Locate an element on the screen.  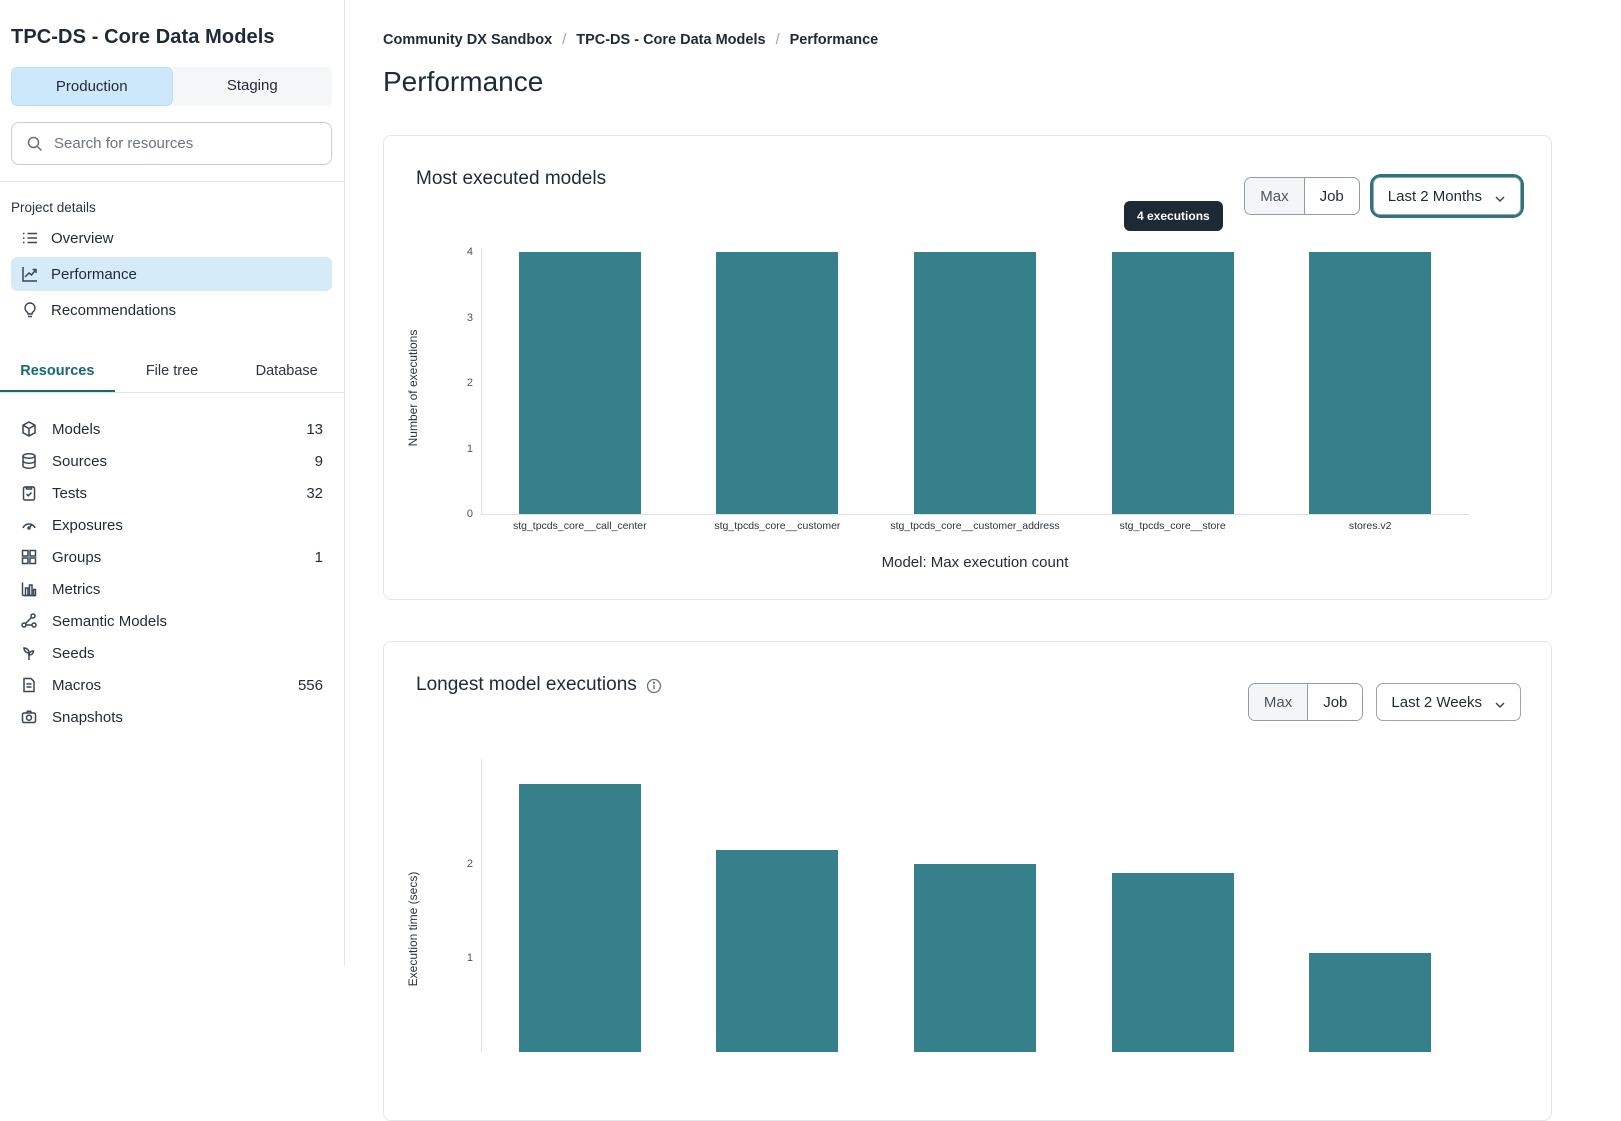
date-range-dropdown: Last 2 Weeks is located at coordinates (1448, 702).